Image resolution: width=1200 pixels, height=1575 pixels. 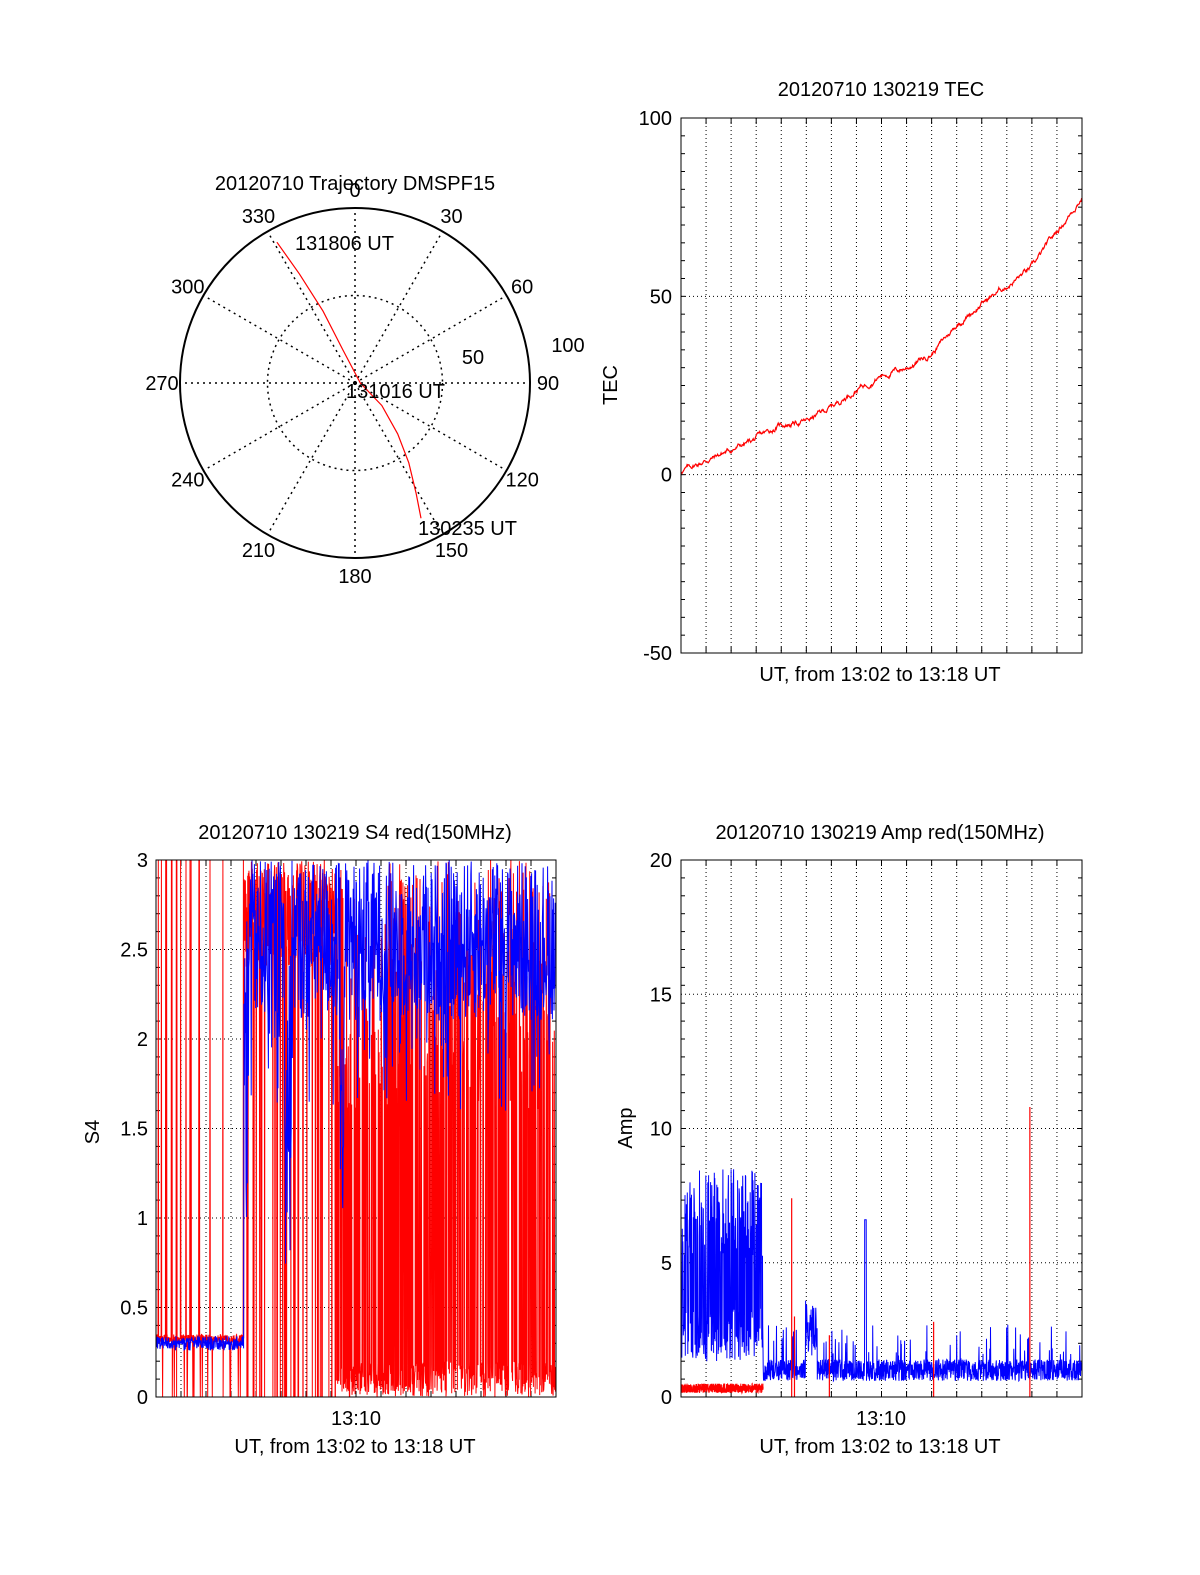 What do you see at coordinates (879, 1447) in the screenshot?
I see `amp-xlabel: UT, from 13:02 to 13:18 UT` at bounding box center [879, 1447].